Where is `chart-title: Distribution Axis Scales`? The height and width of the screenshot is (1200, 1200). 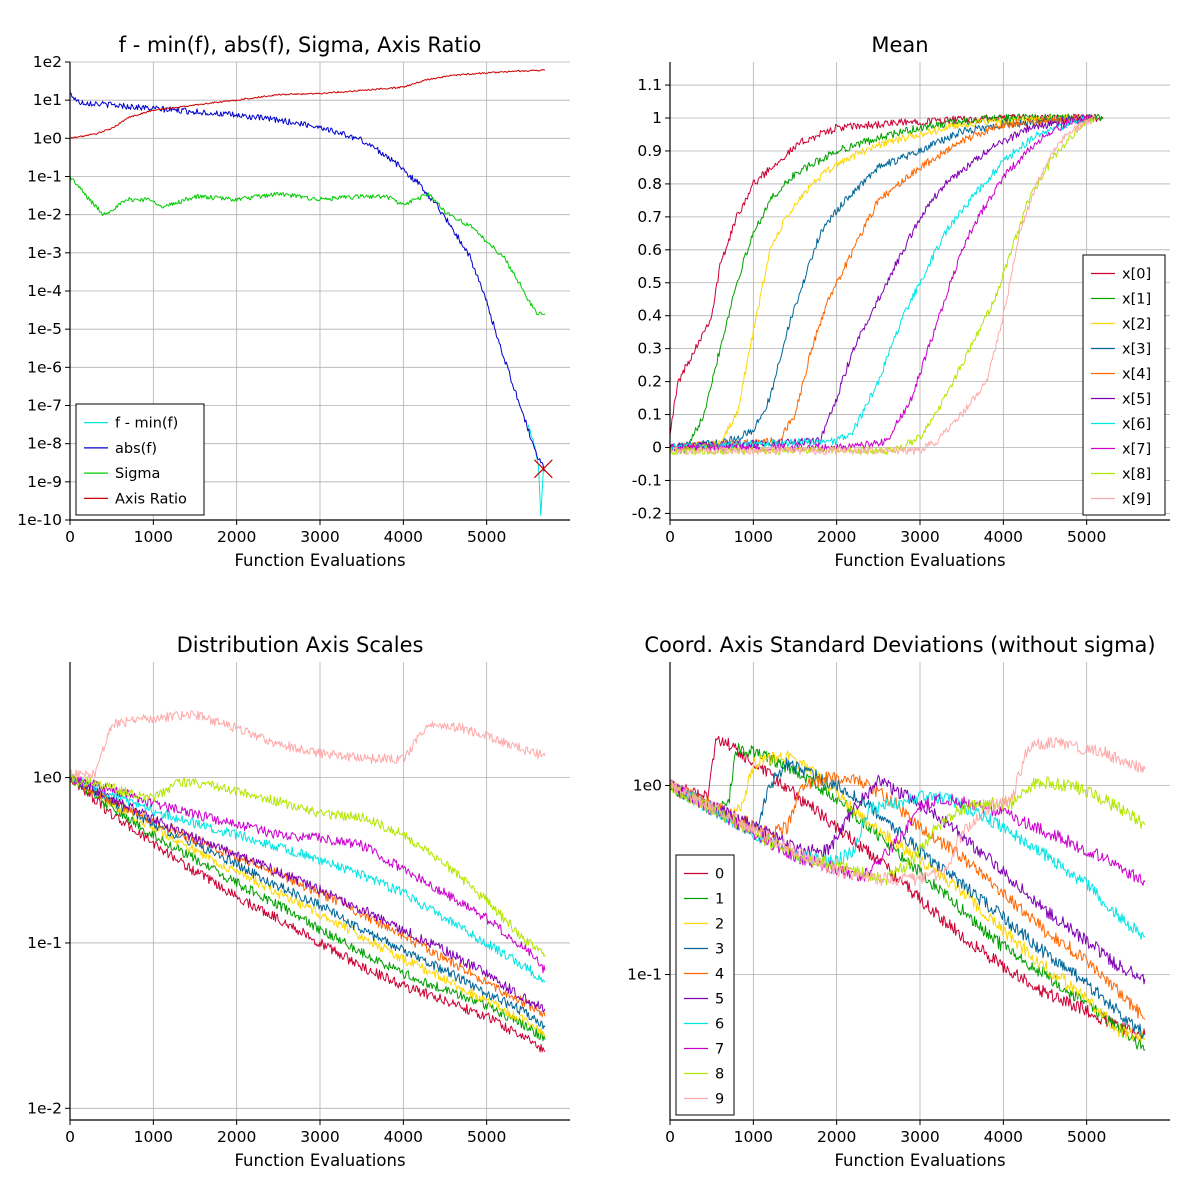 chart-title: Distribution Axis Scales is located at coordinates (300, 645).